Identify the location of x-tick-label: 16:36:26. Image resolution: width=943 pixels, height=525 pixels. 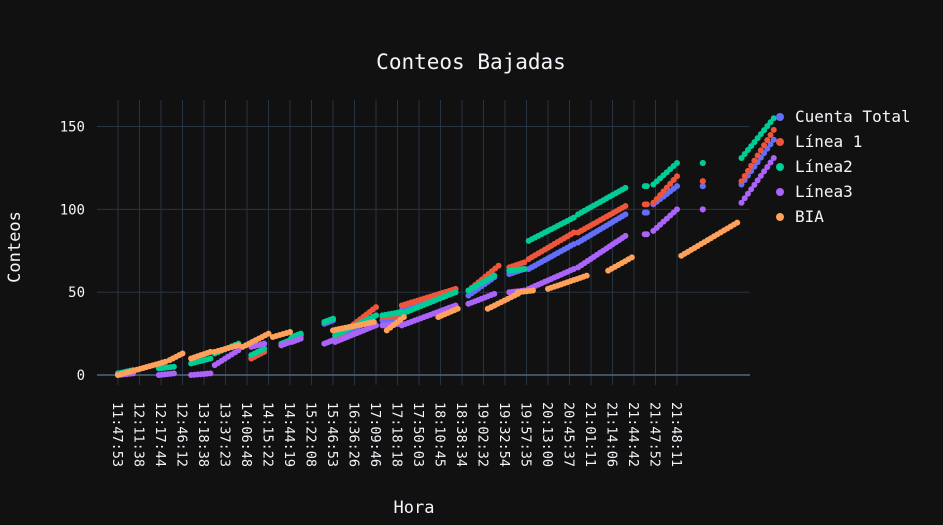
(354, 434).